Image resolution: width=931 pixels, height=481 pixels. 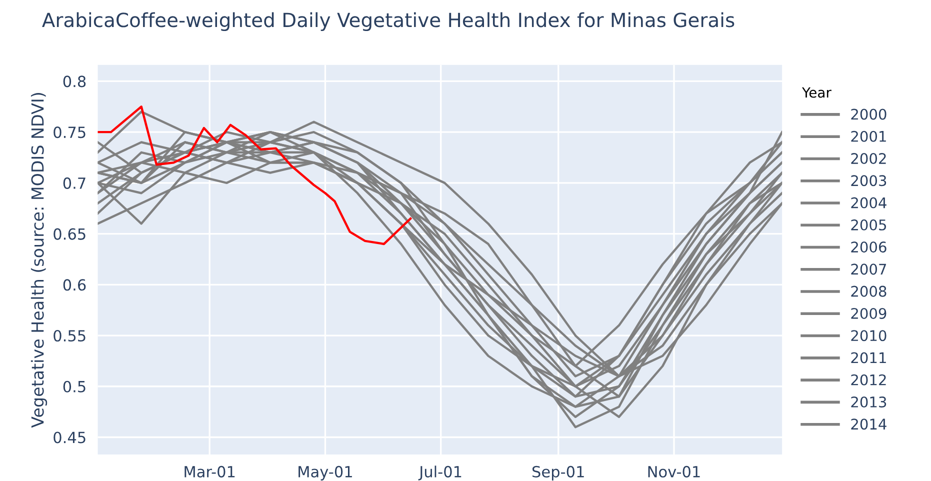 I want to click on y-tick-label: 0.6, so click(x=74, y=285).